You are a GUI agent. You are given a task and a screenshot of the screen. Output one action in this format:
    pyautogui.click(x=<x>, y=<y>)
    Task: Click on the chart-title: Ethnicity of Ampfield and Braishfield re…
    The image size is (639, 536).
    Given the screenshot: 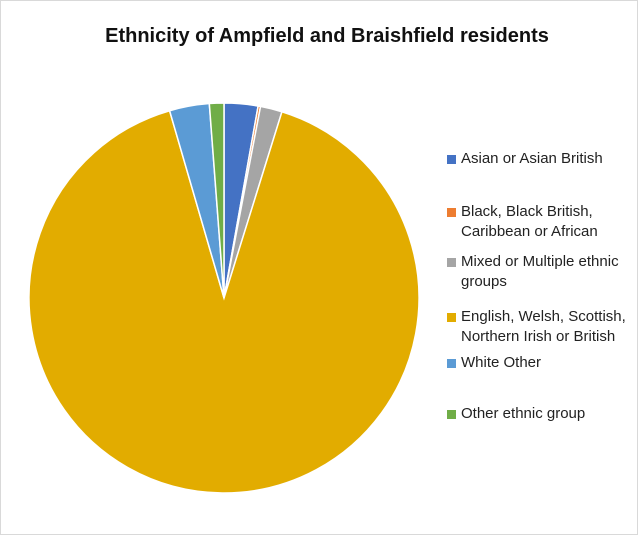 What is the action you would take?
    pyautogui.click(x=327, y=36)
    